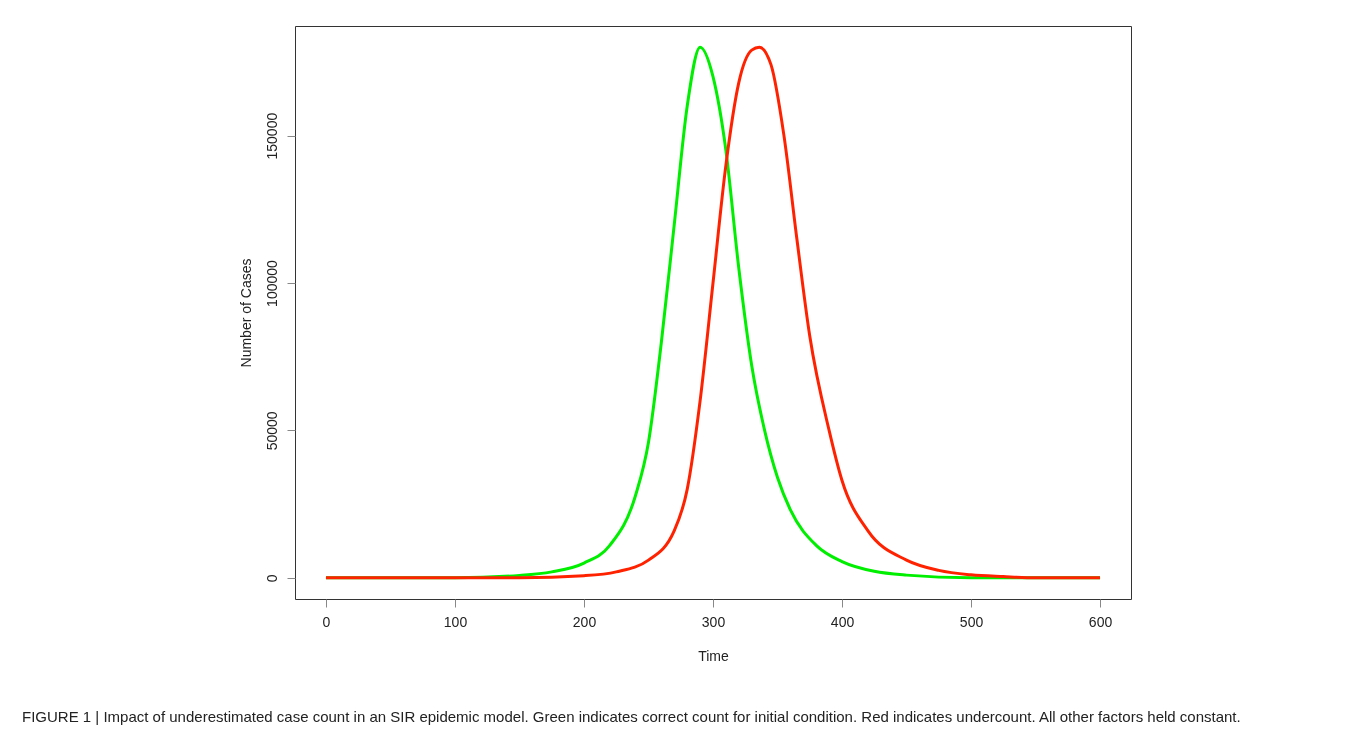 The height and width of the screenshot is (754, 1358). I want to click on x-tick-label: 200, so click(584, 621).